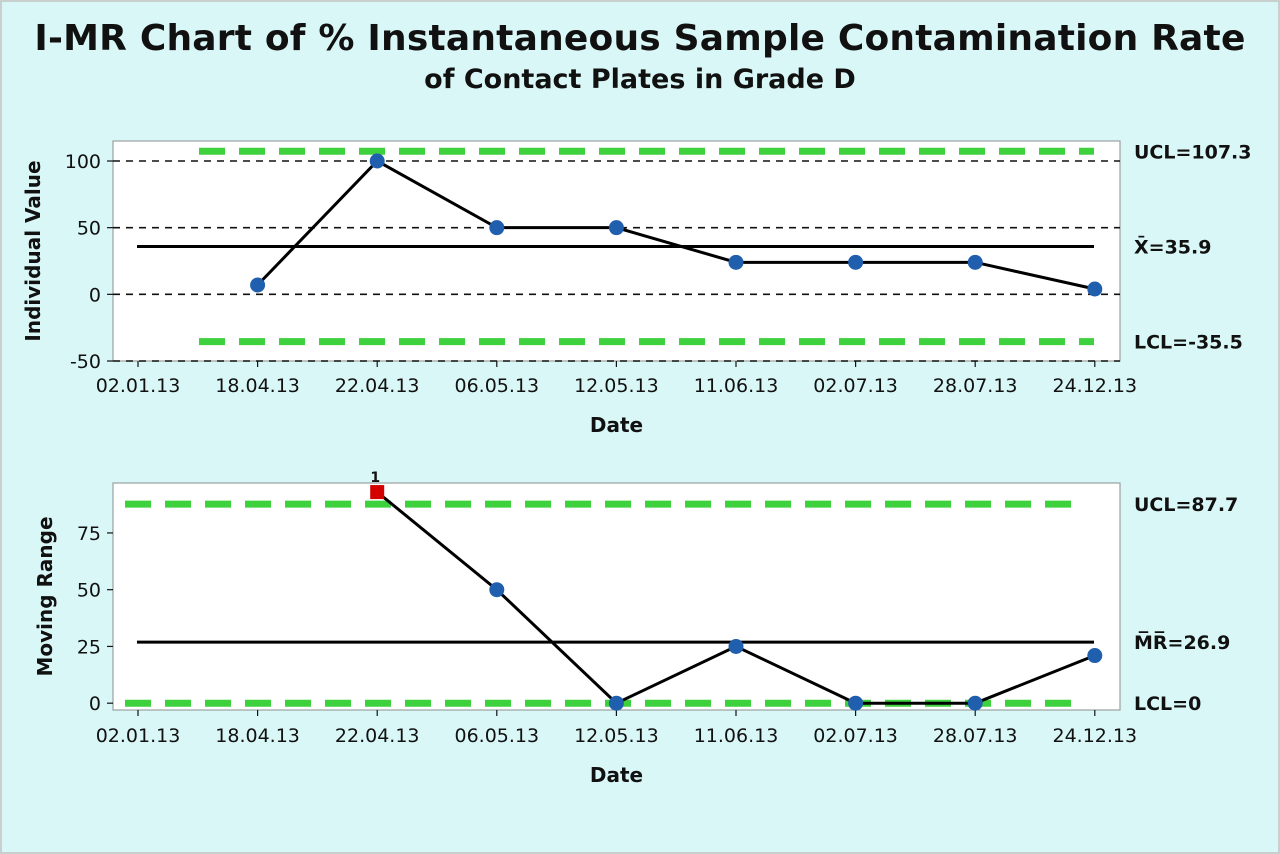 This screenshot has height=854, width=1280. What do you see at coordinates (640, 79) in the screenshot?
I see `chart-subtitle: of Contact Plates in Grade D` at bounding box center [640, 79].